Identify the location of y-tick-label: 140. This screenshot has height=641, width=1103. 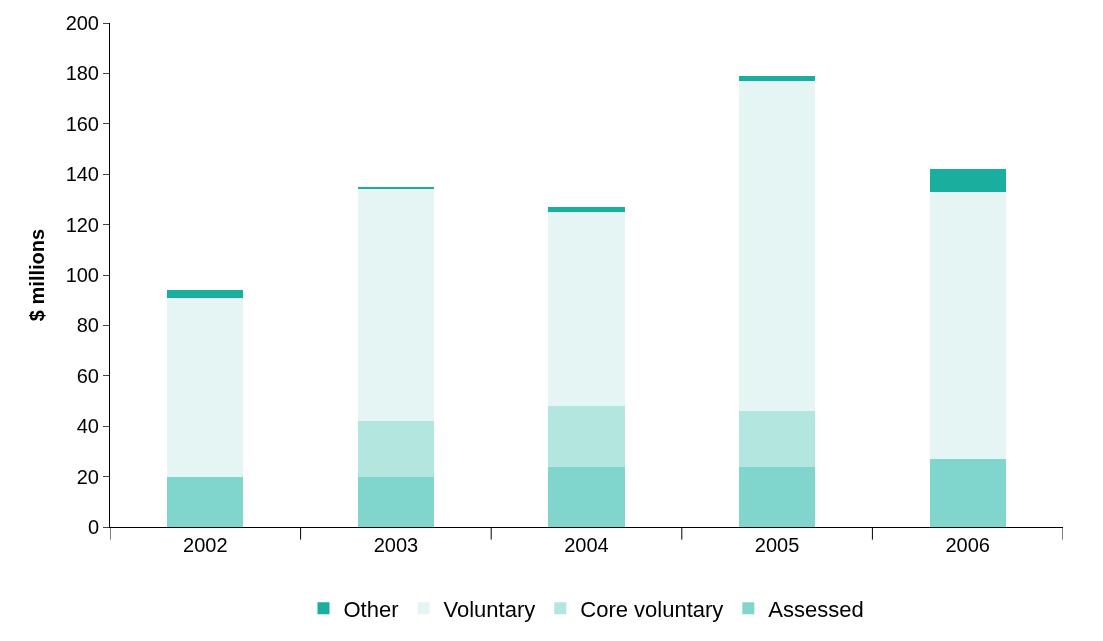
(82, 174).